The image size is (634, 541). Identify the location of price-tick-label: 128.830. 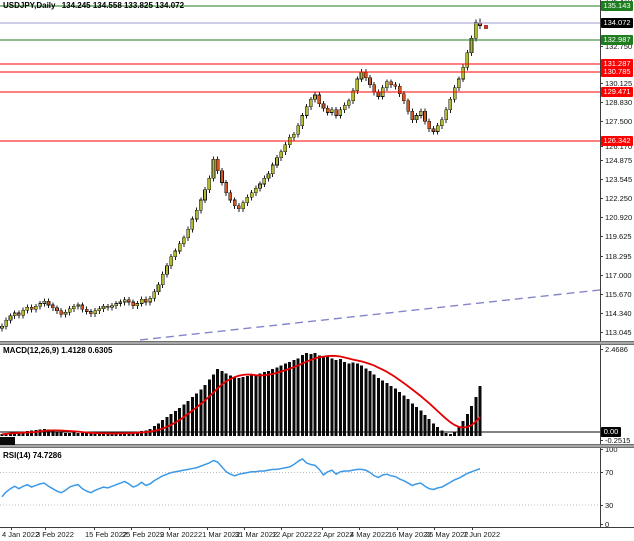
(619, 102).